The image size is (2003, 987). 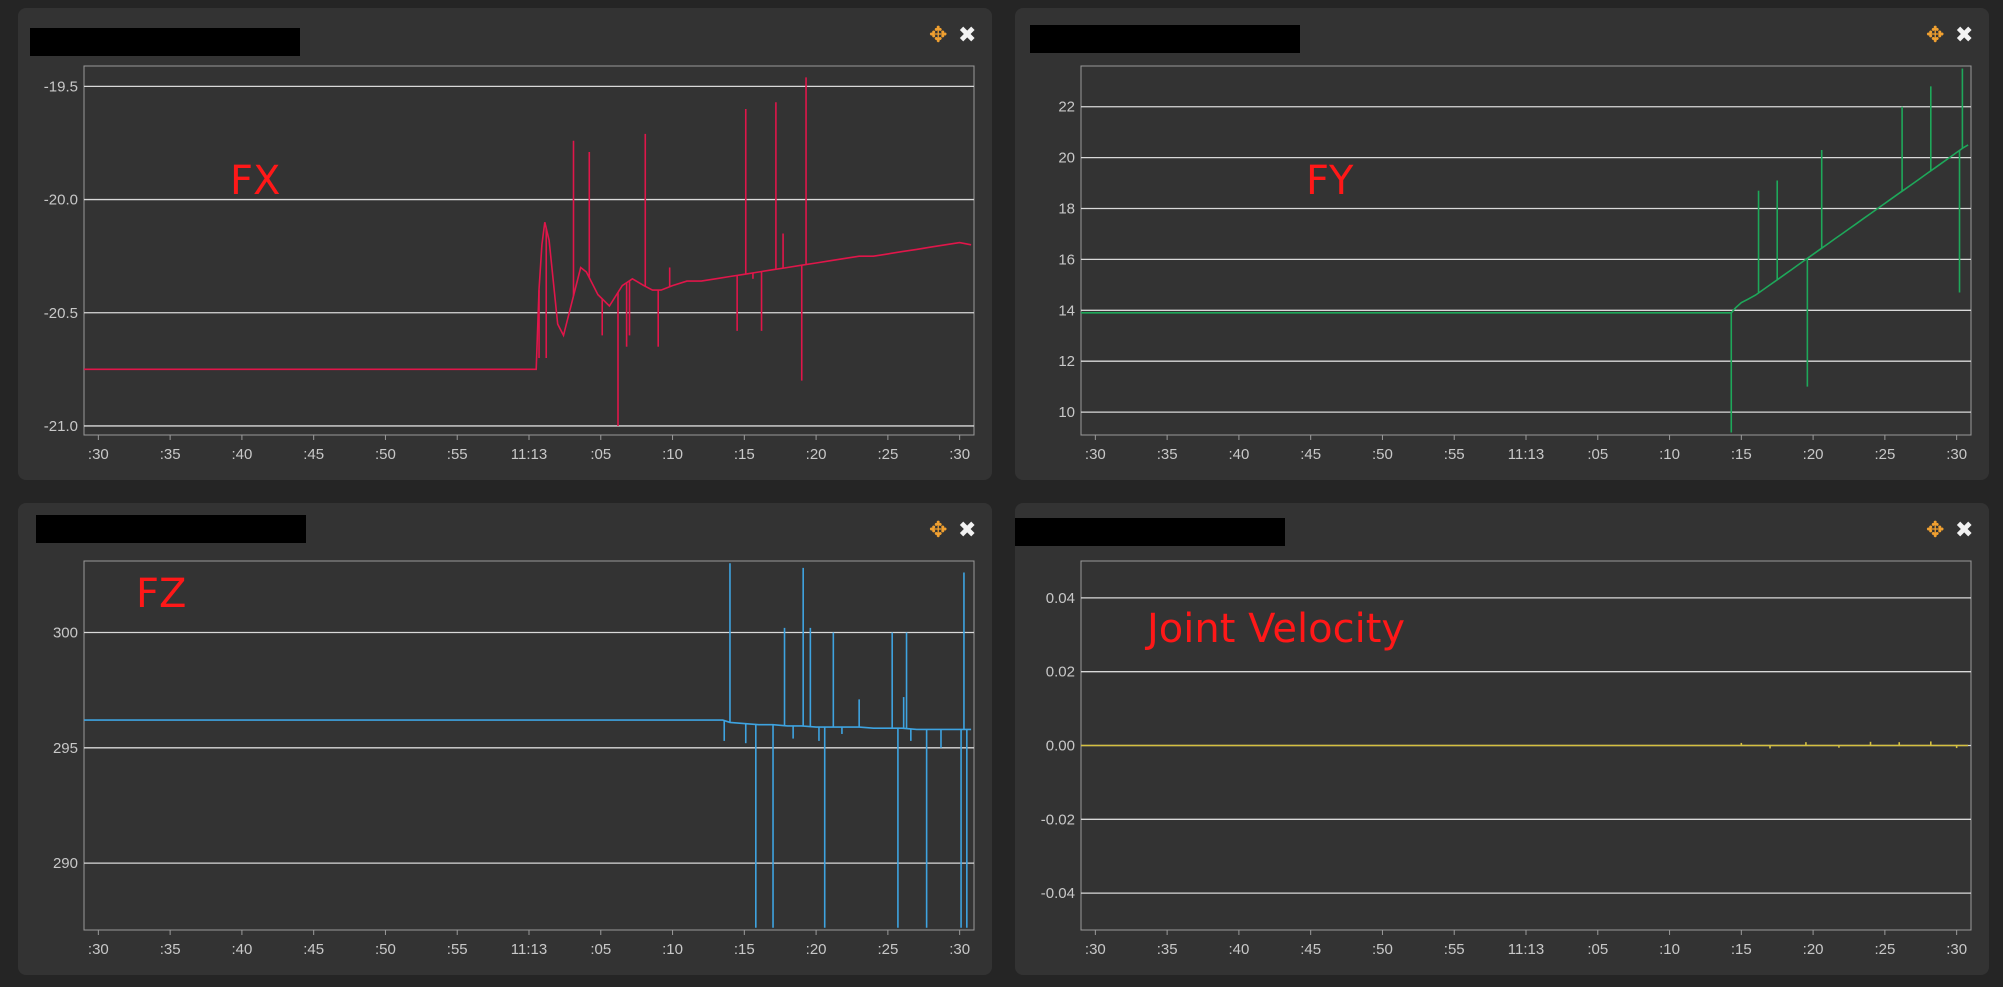 What do you see at coordinates (1330, 181) in the screenshot?
I see `chart-label: FY` at bounding box center [1330, 181].